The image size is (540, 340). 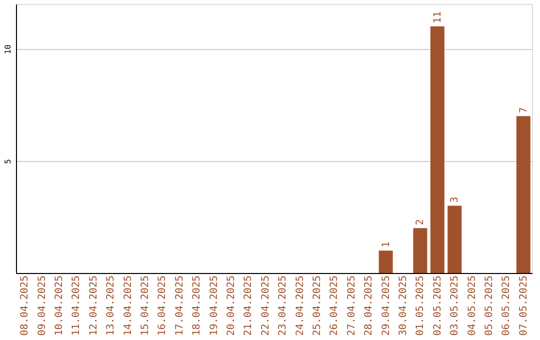 What do you see at coordinates (248, 306) in the screenshot?
I see `x-tick-label: 21.04.2025` at bounding box center [248, 306].